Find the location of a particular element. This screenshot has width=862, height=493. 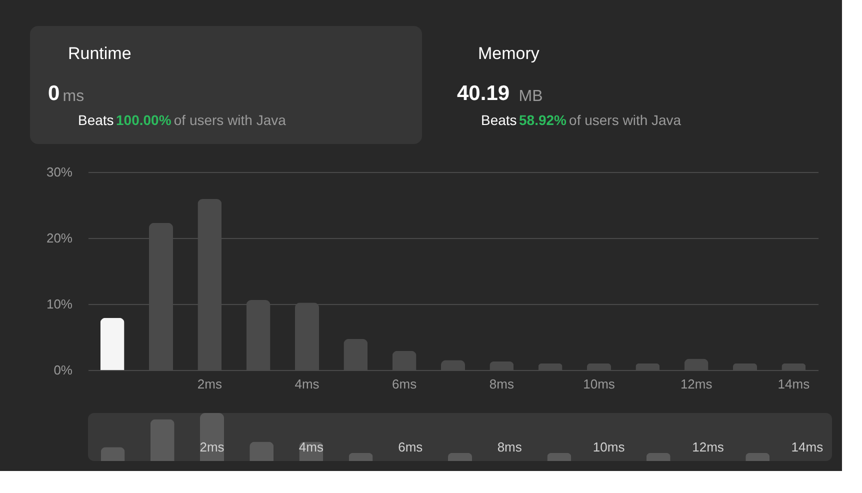

text: 100.00% is located at coordinates (144, 120).